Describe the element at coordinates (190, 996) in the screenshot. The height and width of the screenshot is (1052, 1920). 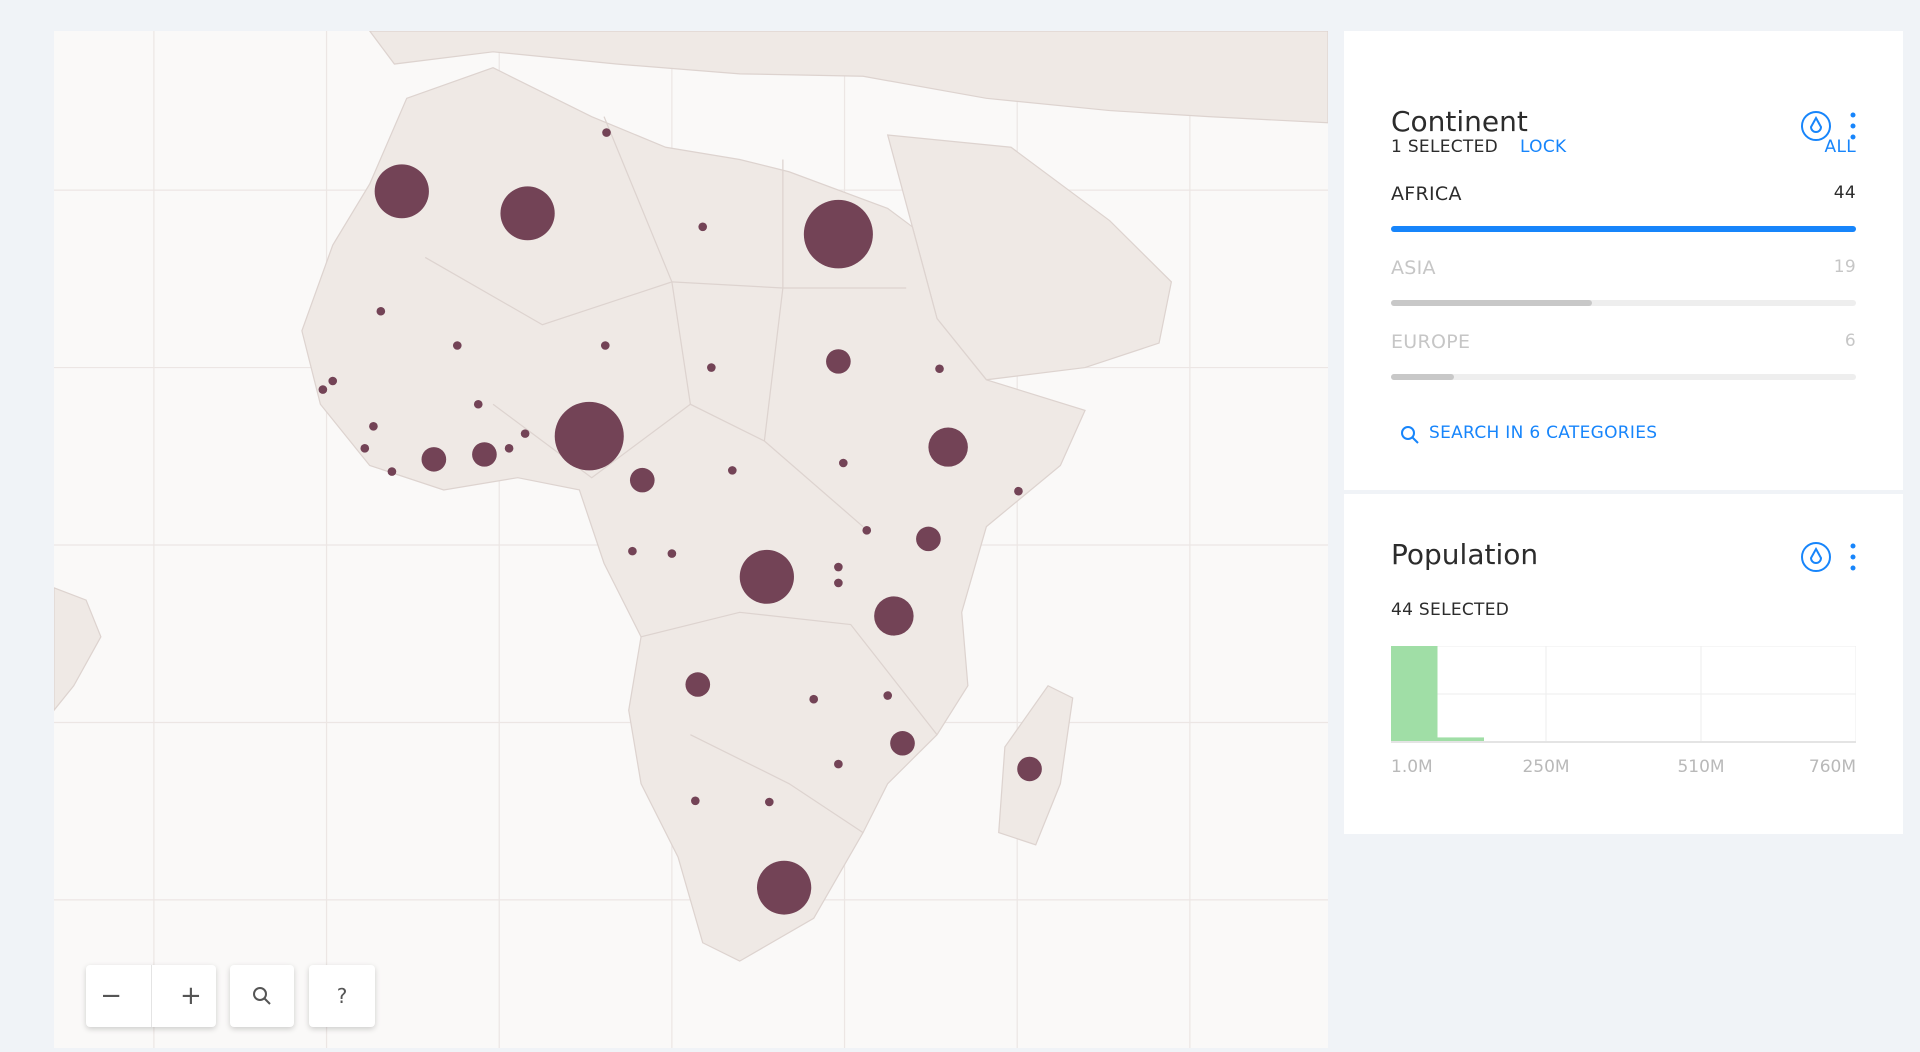
I see `zoom-in-button: +` at that location.